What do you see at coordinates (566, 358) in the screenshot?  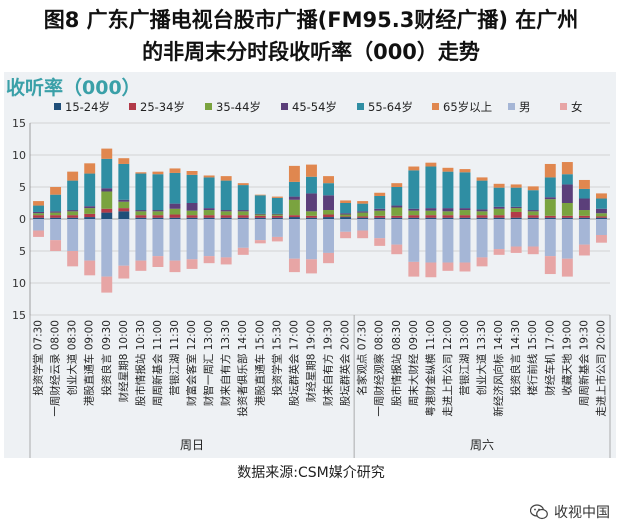 I see `x-tick-label: 收藏天地 19:00` at bounding box center [566, 358].